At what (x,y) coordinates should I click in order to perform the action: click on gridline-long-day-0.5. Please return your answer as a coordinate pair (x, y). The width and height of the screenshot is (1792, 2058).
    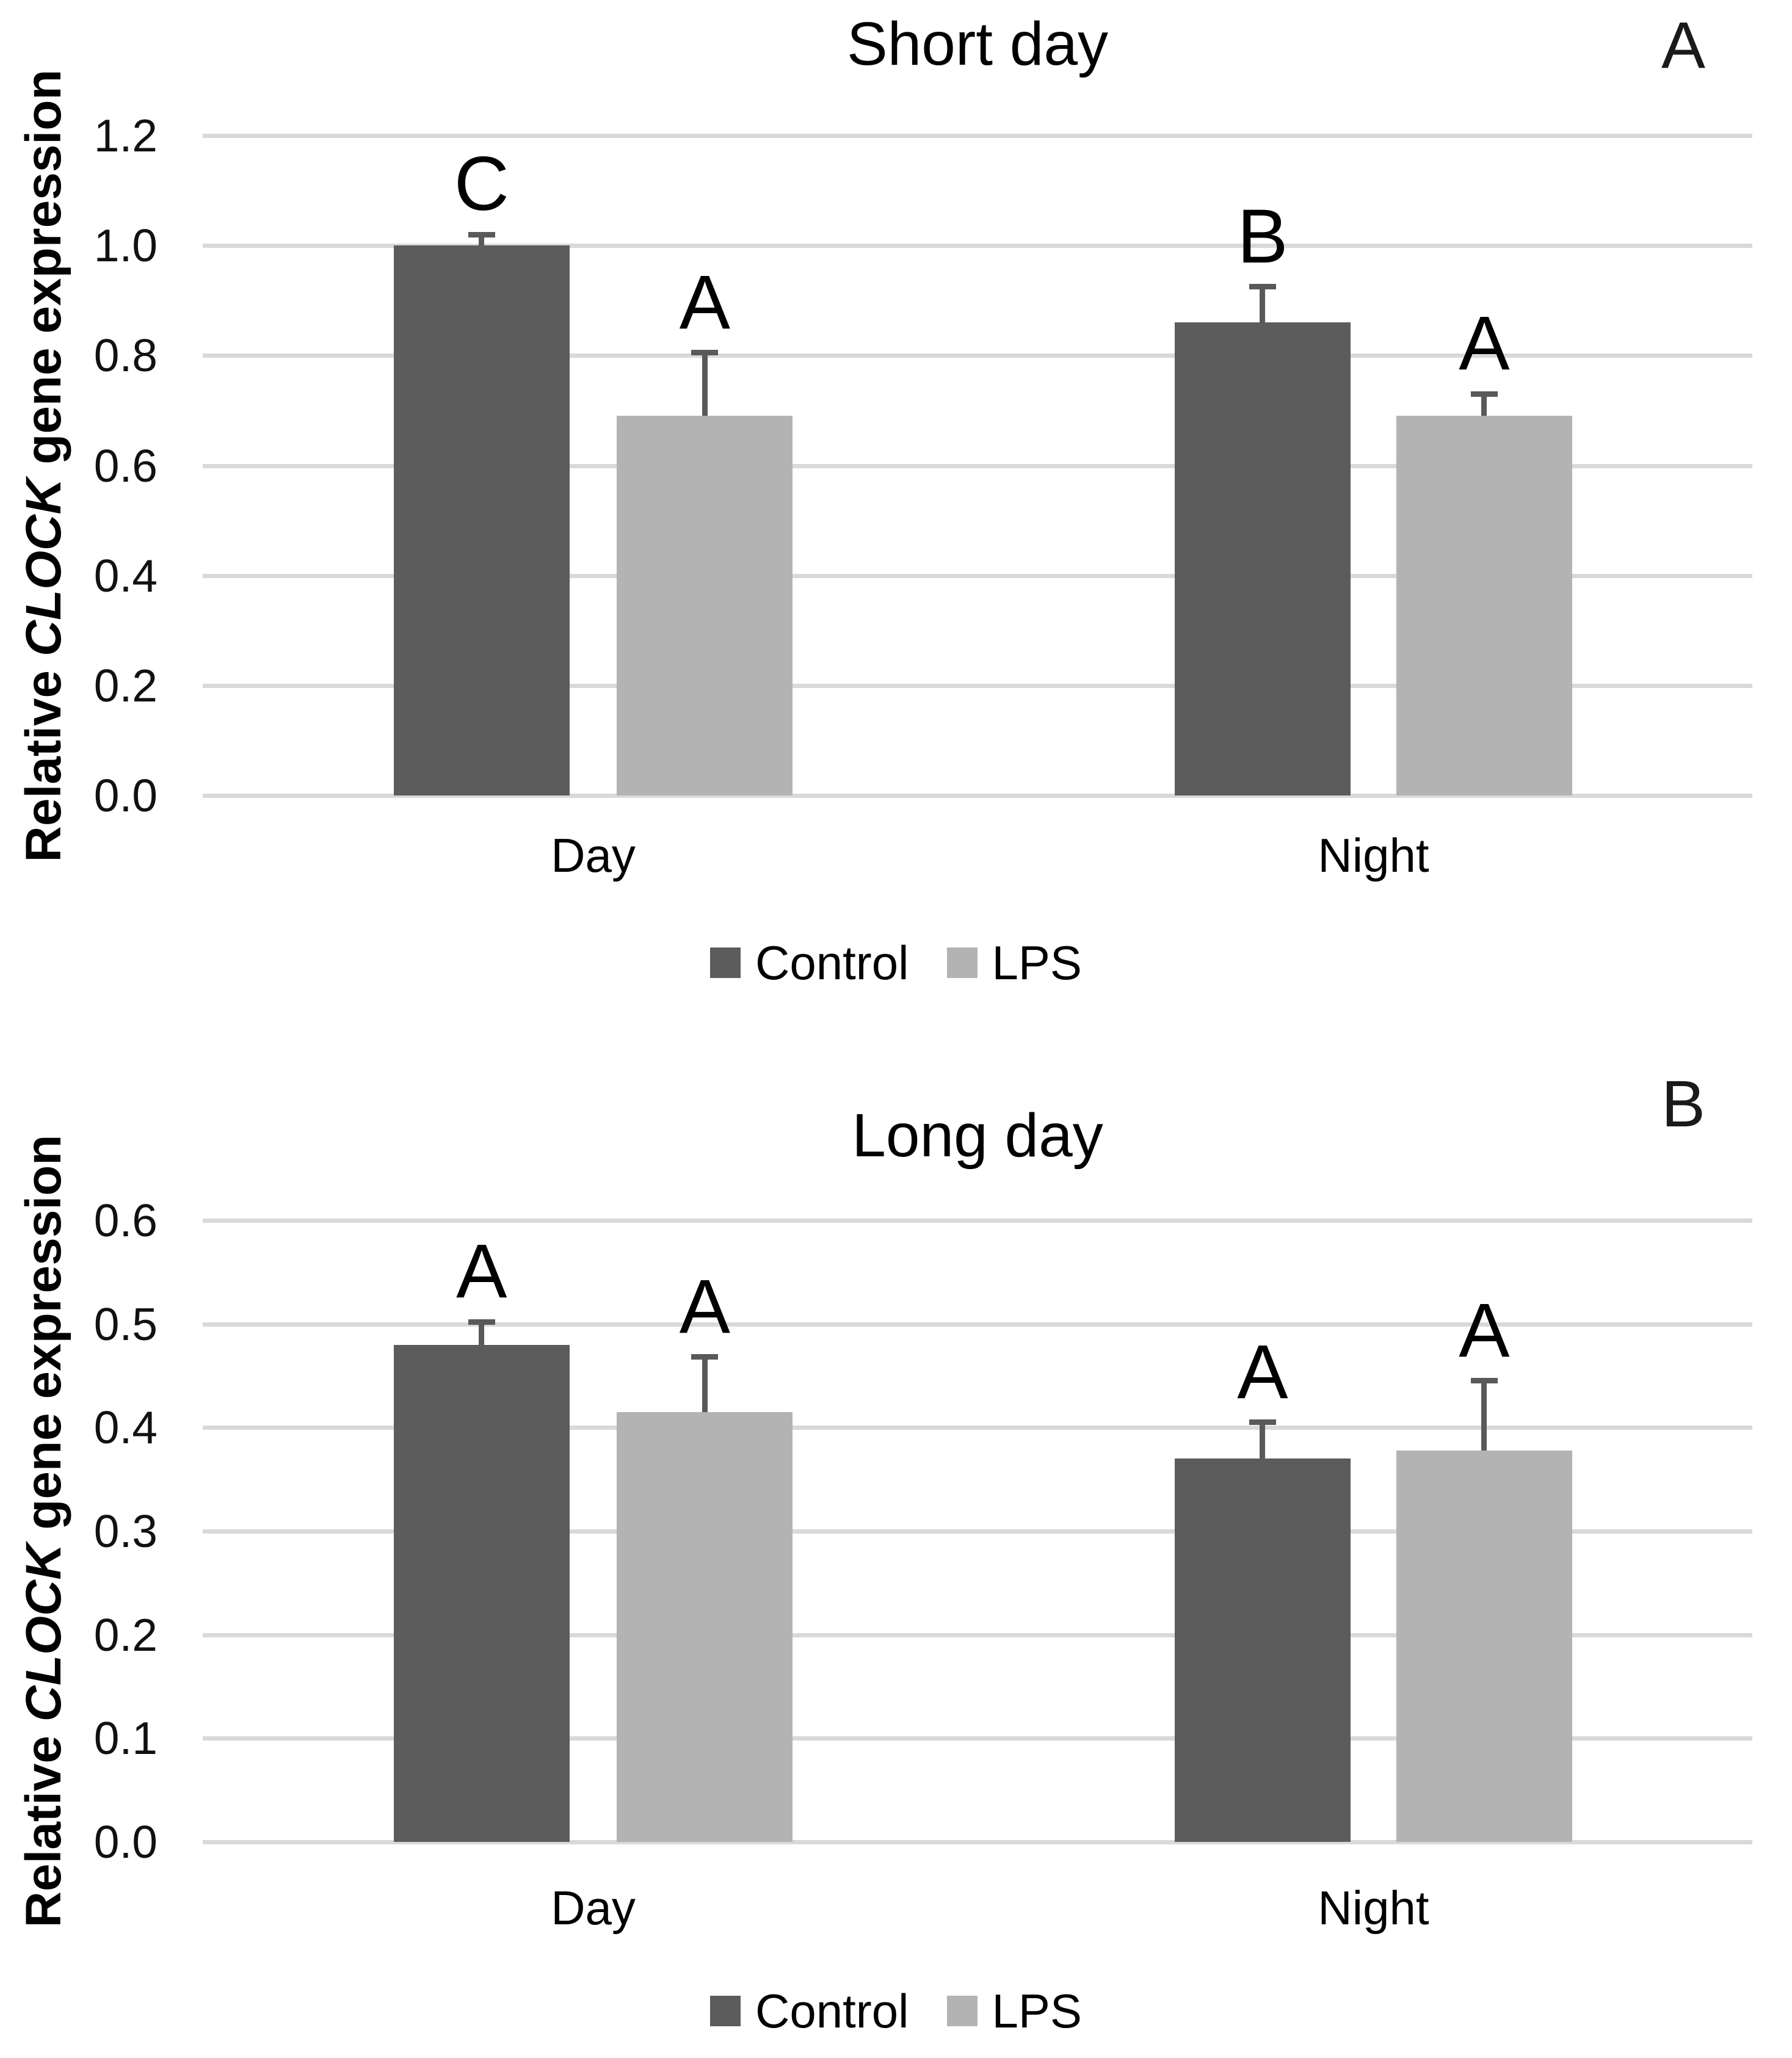
    Looking at the image, I should click on (977, 1324).